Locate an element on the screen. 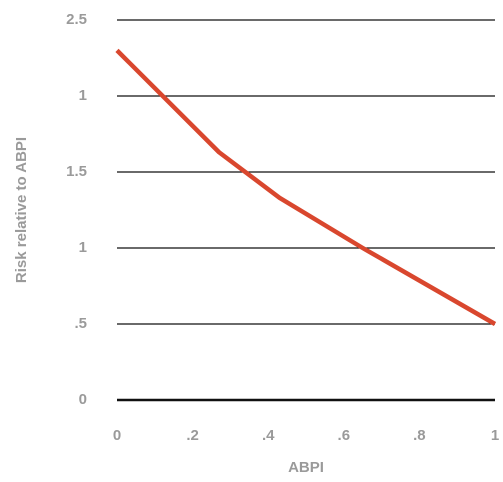 Image resolution: width=503 pixels, height=482 pixels. x-tick-label: .8 is located at coordinates (419, 435).